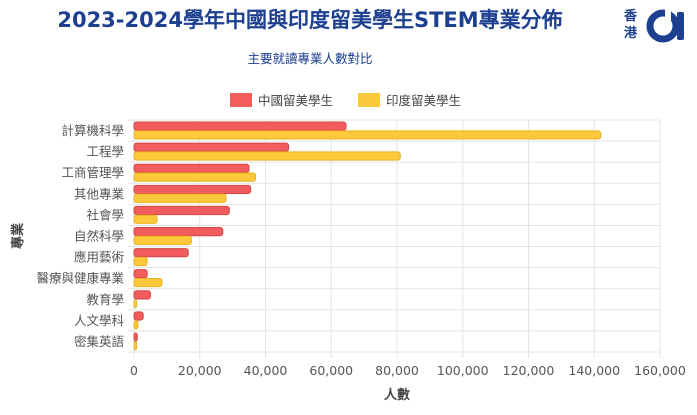 The width and height of the screenshot is (697, 415). What do you see at coordinates (99, 341) in the screenshot?
I see `y-tick-label: 密集英語` at bounding box center [99, 341].